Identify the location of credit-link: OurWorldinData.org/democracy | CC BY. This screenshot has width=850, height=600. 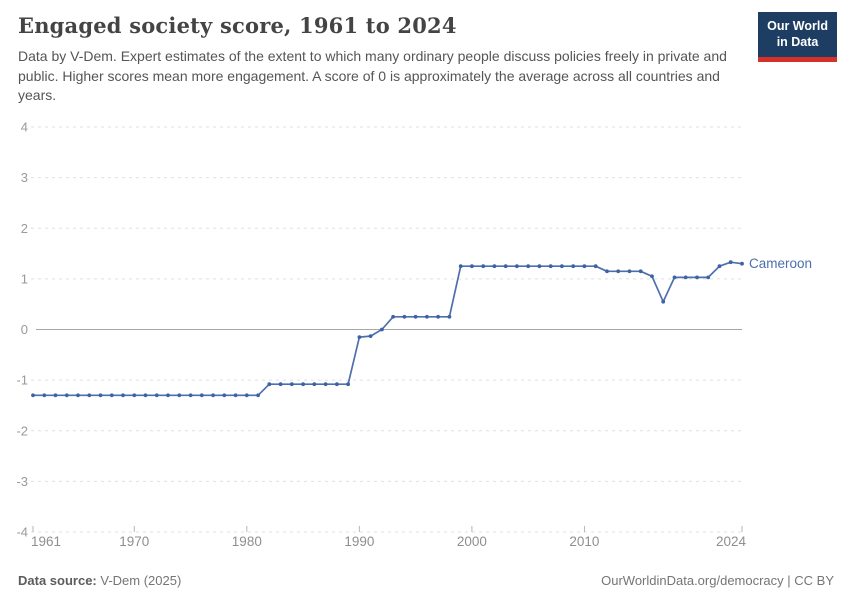
(717, 580).